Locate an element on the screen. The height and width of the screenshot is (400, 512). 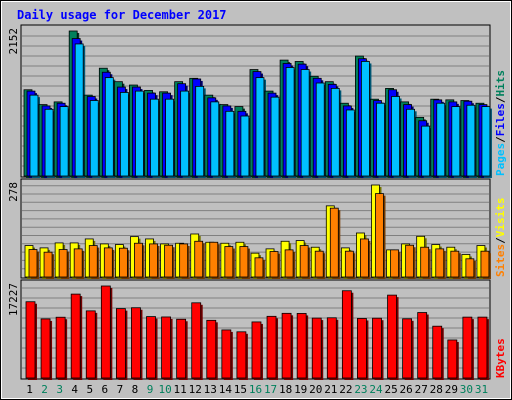
legend-pages: Pages is located at coordinates (500, 159).